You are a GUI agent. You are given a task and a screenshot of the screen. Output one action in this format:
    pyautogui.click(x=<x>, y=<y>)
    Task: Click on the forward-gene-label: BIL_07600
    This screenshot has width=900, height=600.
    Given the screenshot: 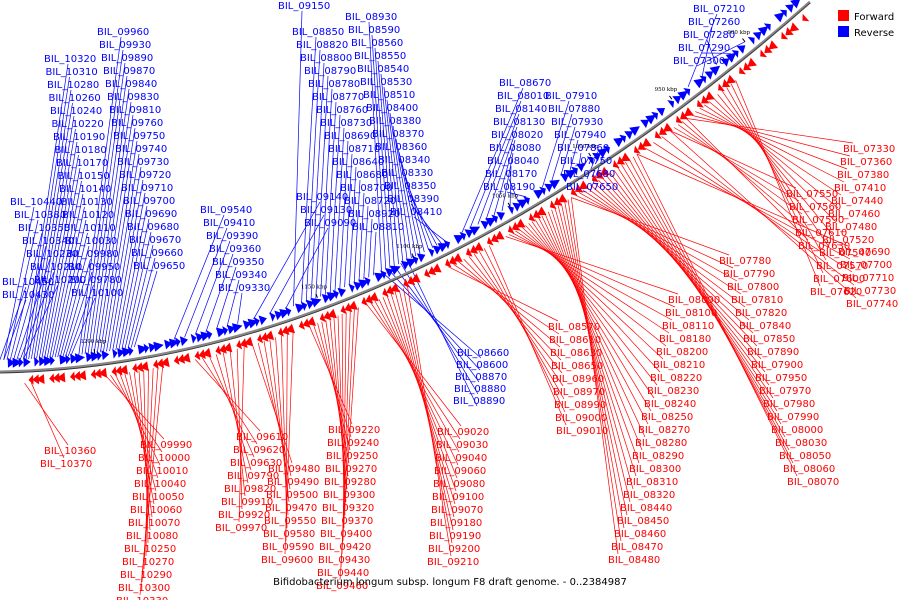 What is the action you would take?
    pyautogui.click(x=839, y=279)
    